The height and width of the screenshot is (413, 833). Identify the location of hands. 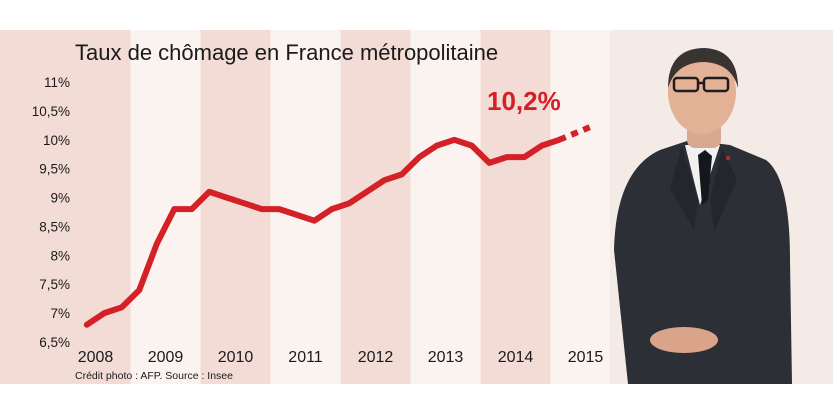
(684, 340).